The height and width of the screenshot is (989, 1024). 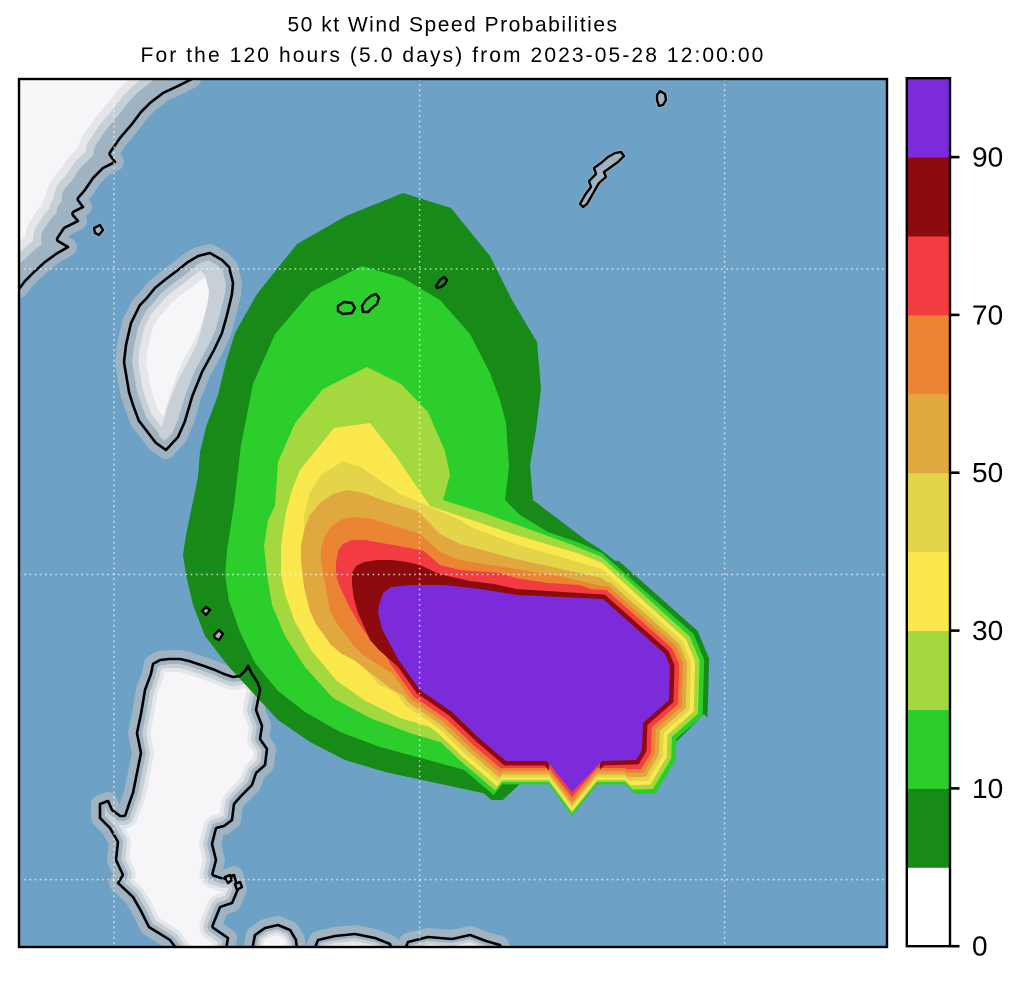 What do you see at coordinates (987, 157) in the screenshot?
I see `svg-text: 90` at bounding box center [987, 157].